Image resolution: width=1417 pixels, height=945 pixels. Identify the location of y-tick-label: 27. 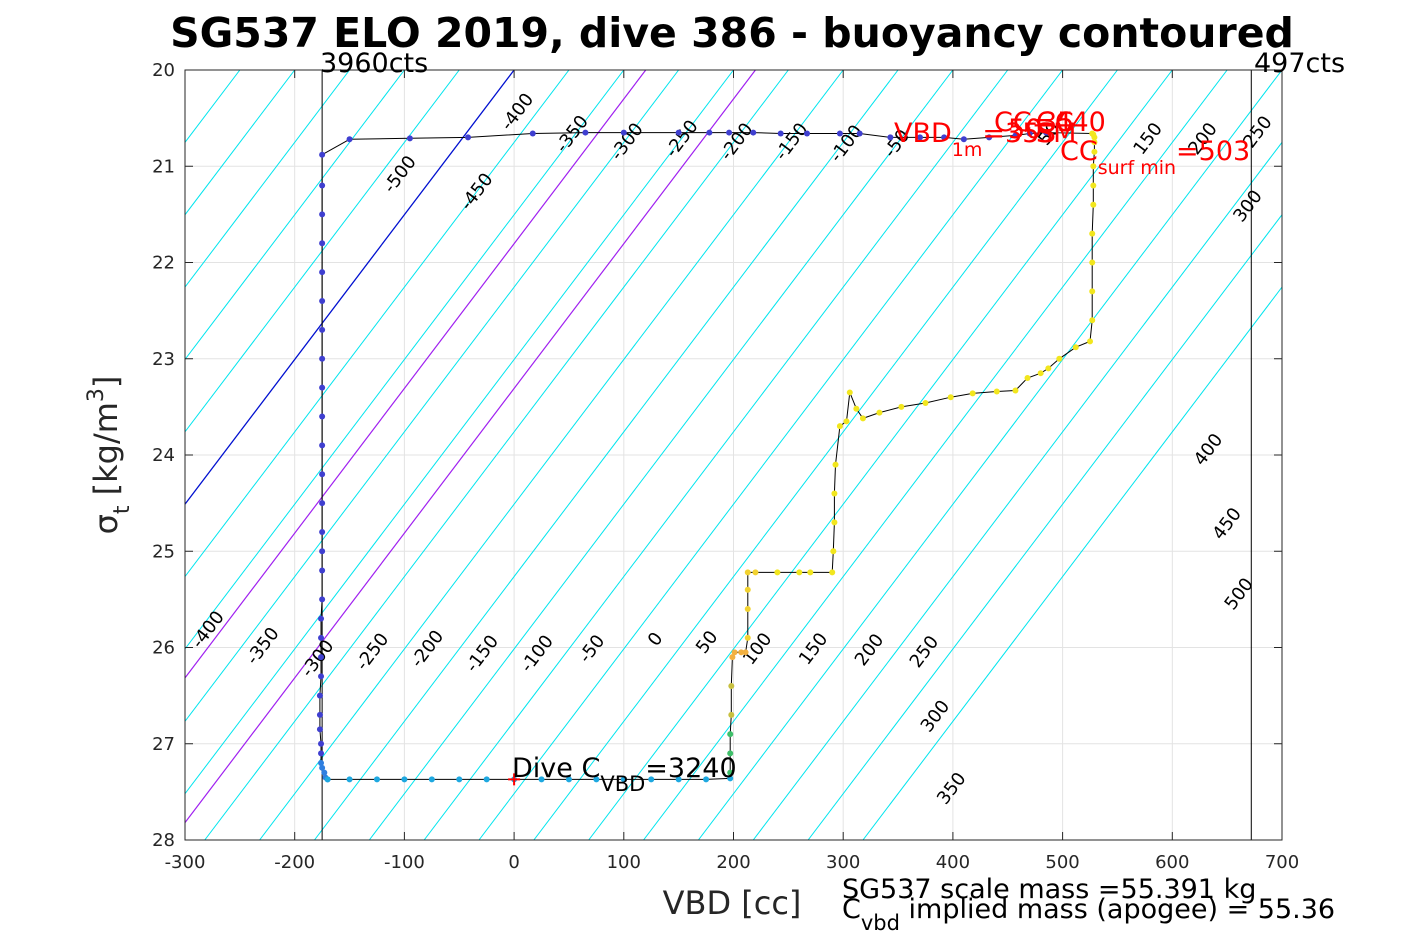
(163, 744).